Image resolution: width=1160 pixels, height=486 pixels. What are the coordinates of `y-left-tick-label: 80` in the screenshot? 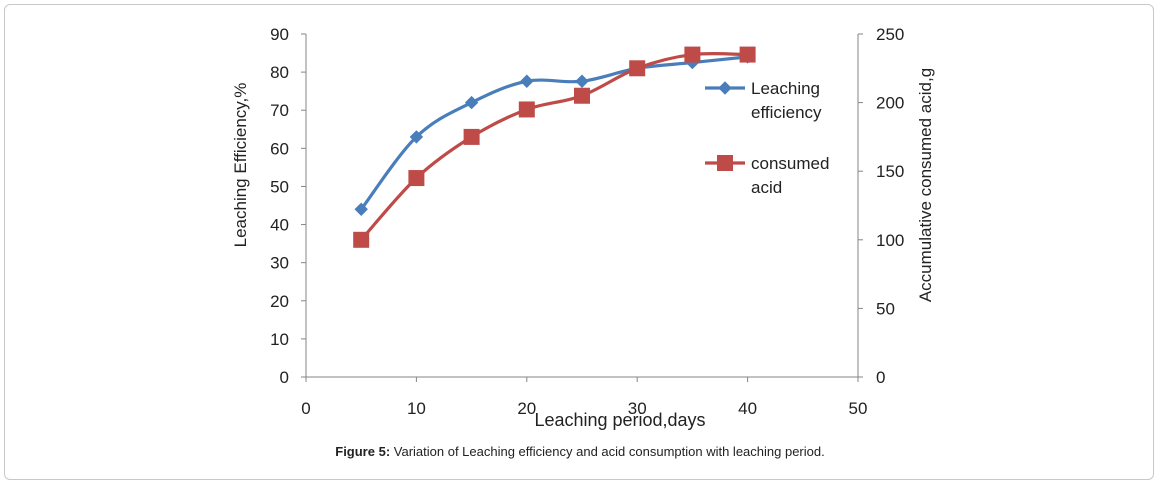 It's located at (279, 72).